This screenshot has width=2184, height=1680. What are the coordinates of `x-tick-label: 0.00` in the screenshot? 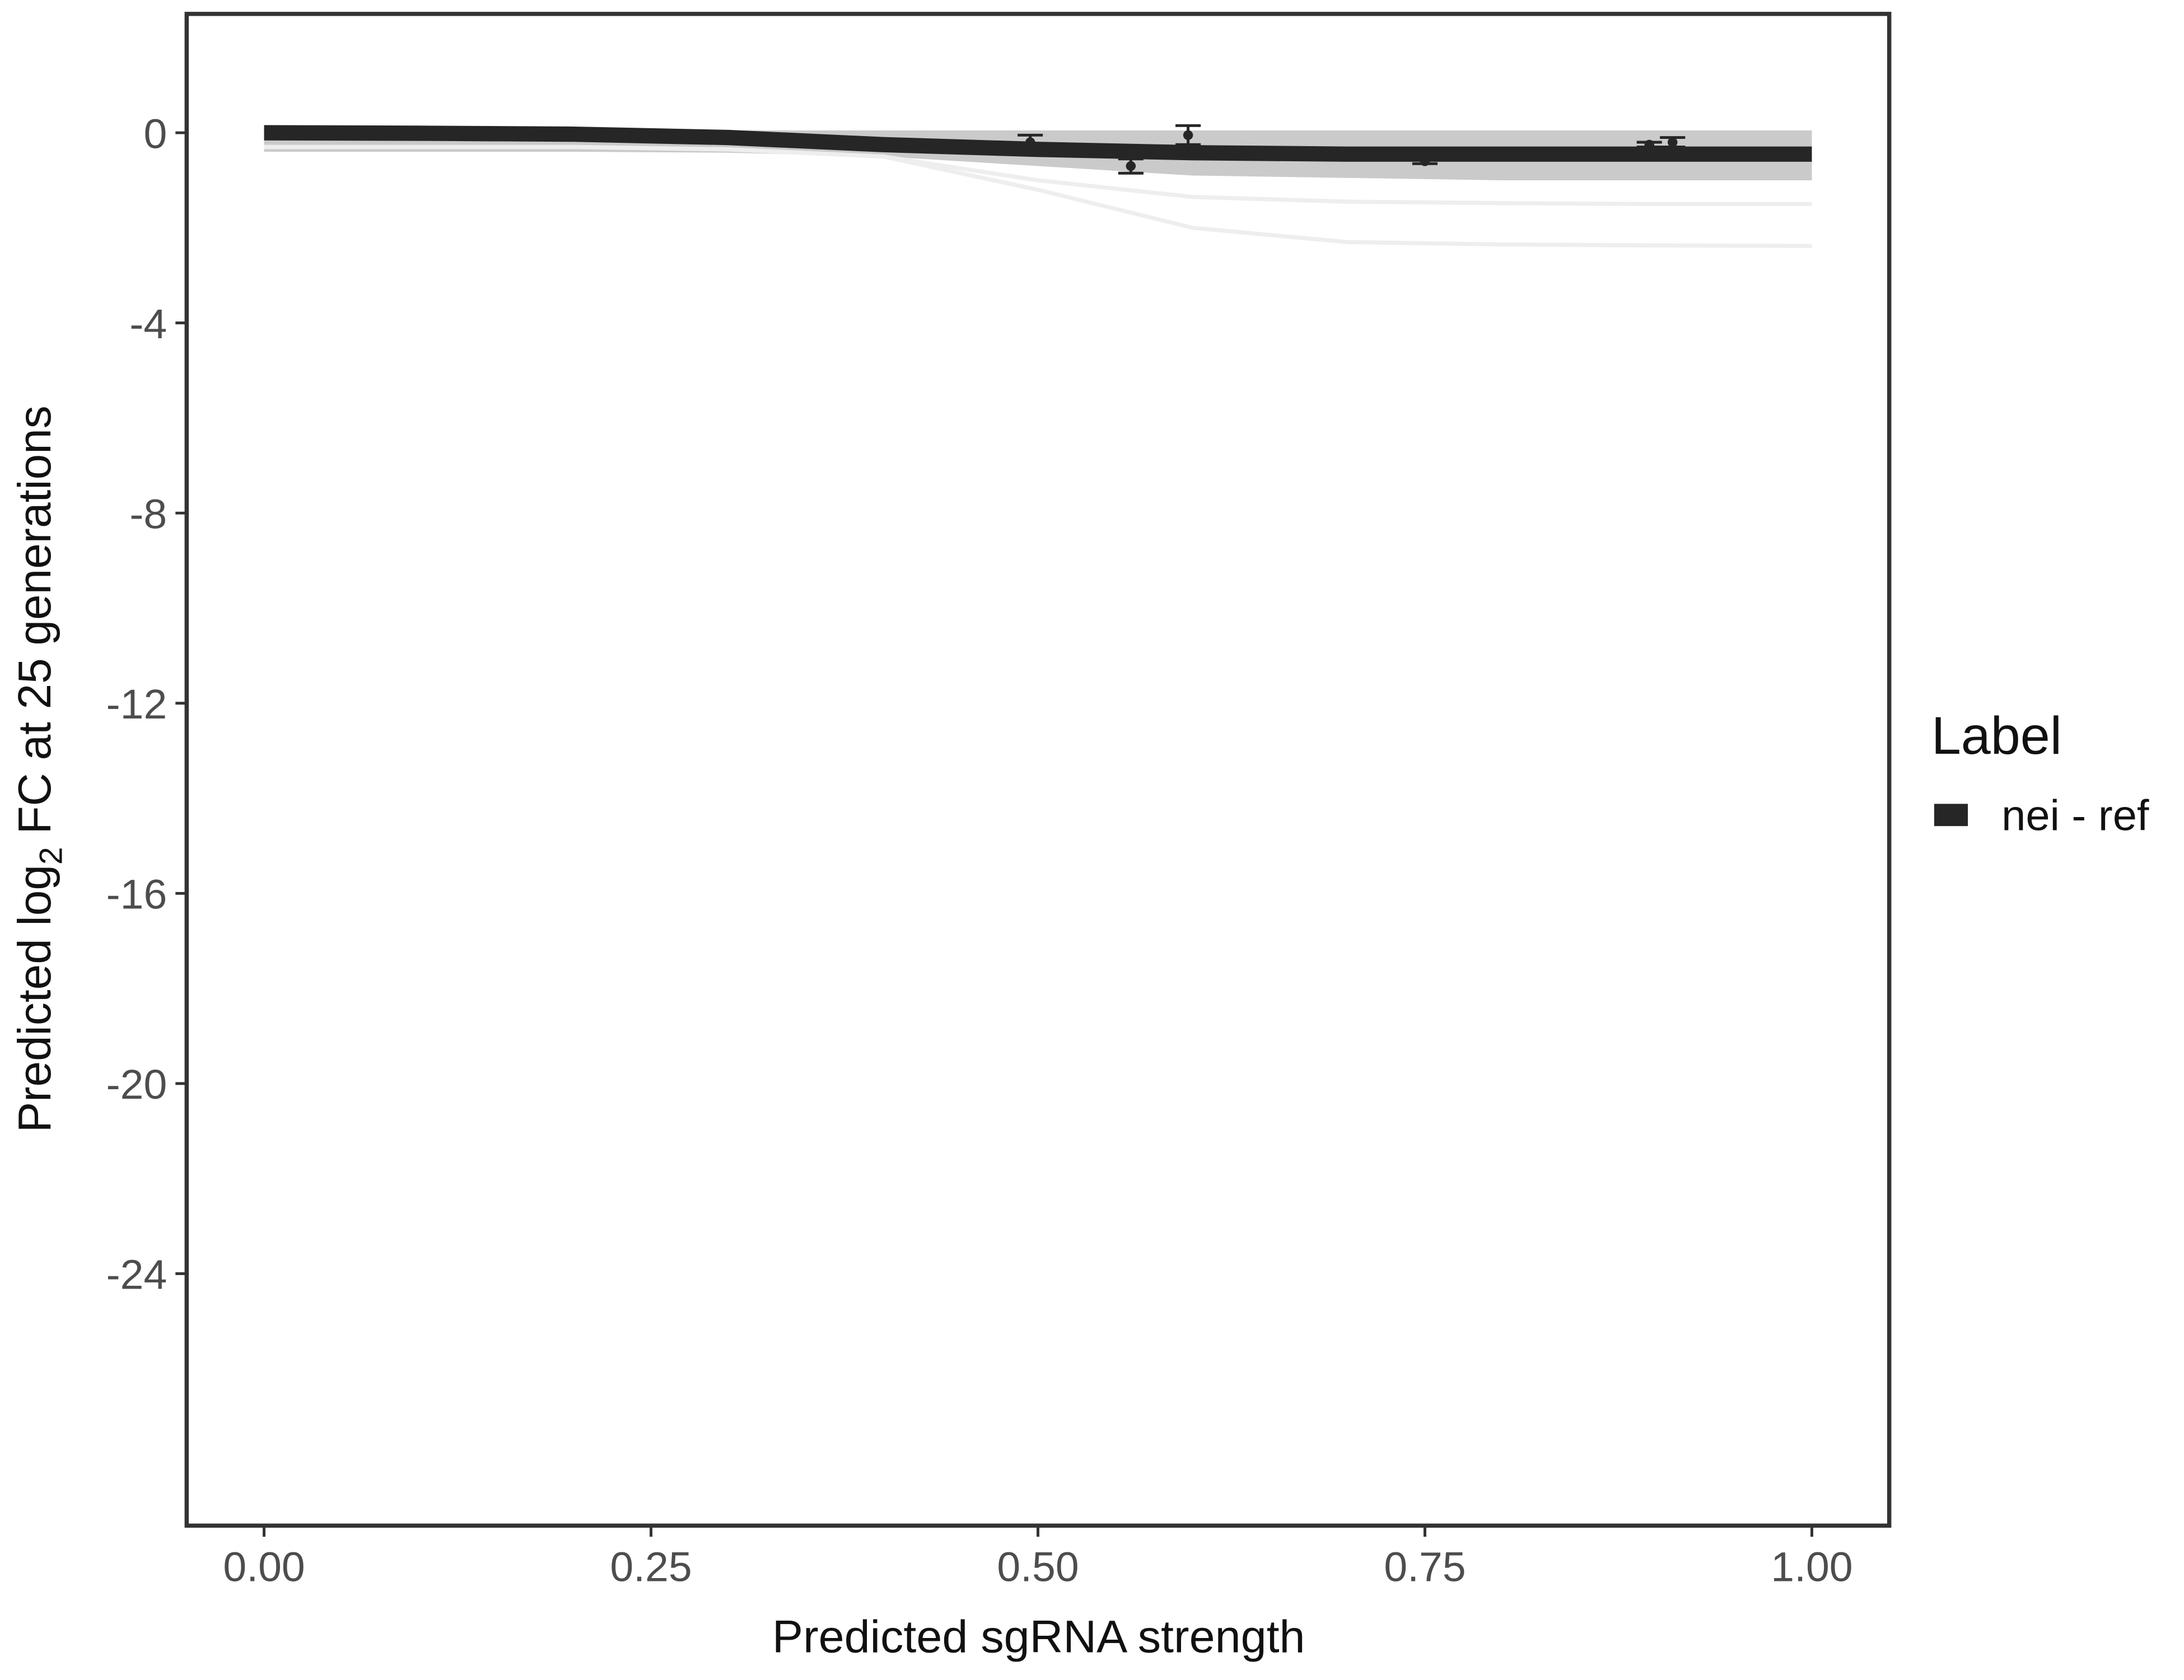 It's located at (264, 1567).